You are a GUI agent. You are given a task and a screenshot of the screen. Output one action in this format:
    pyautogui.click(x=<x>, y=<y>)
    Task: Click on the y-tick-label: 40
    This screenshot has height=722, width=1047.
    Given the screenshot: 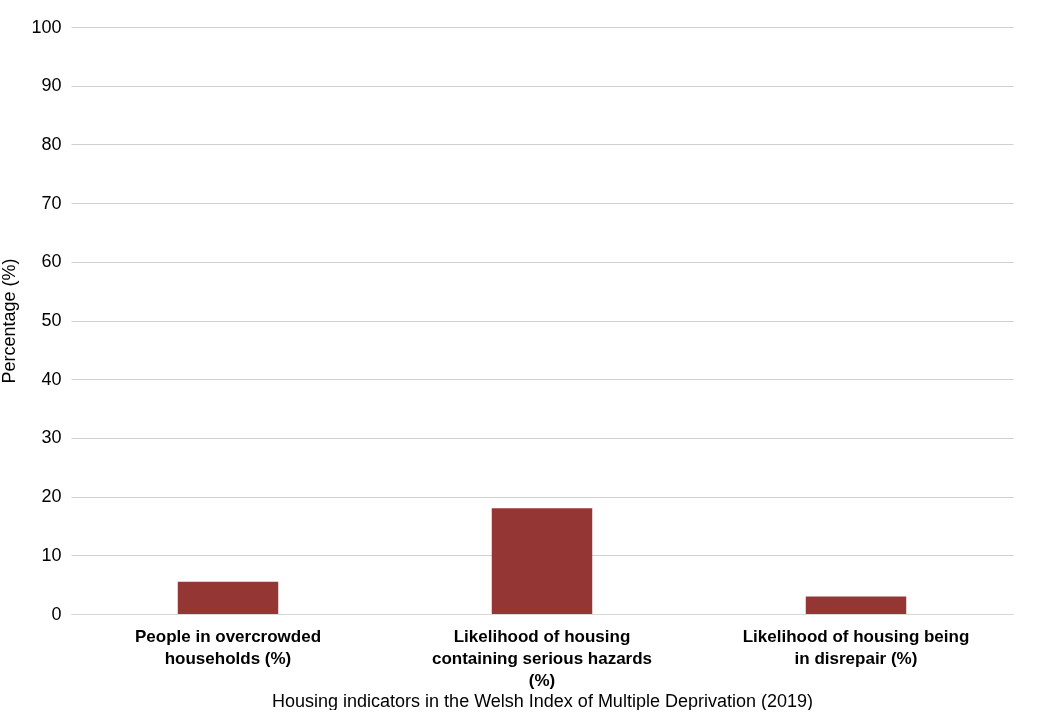 What is the action you would take?
    pyautogui.click(x=51, y=378)
    